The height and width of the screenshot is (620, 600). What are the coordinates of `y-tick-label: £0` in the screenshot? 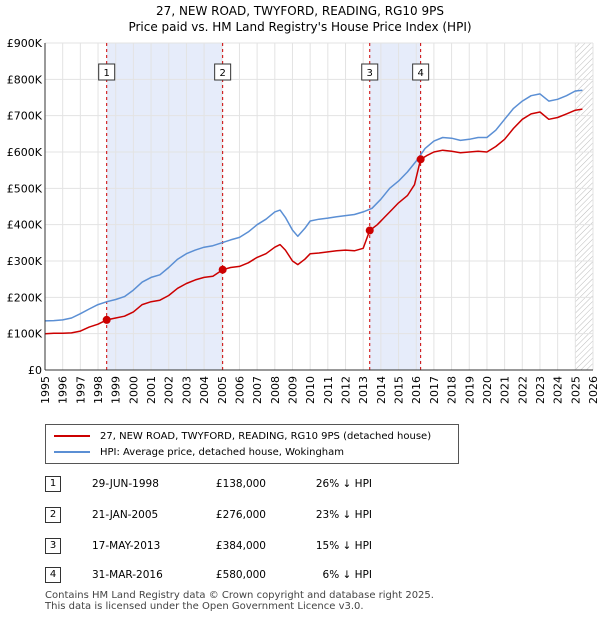 It's located at (35, 370).